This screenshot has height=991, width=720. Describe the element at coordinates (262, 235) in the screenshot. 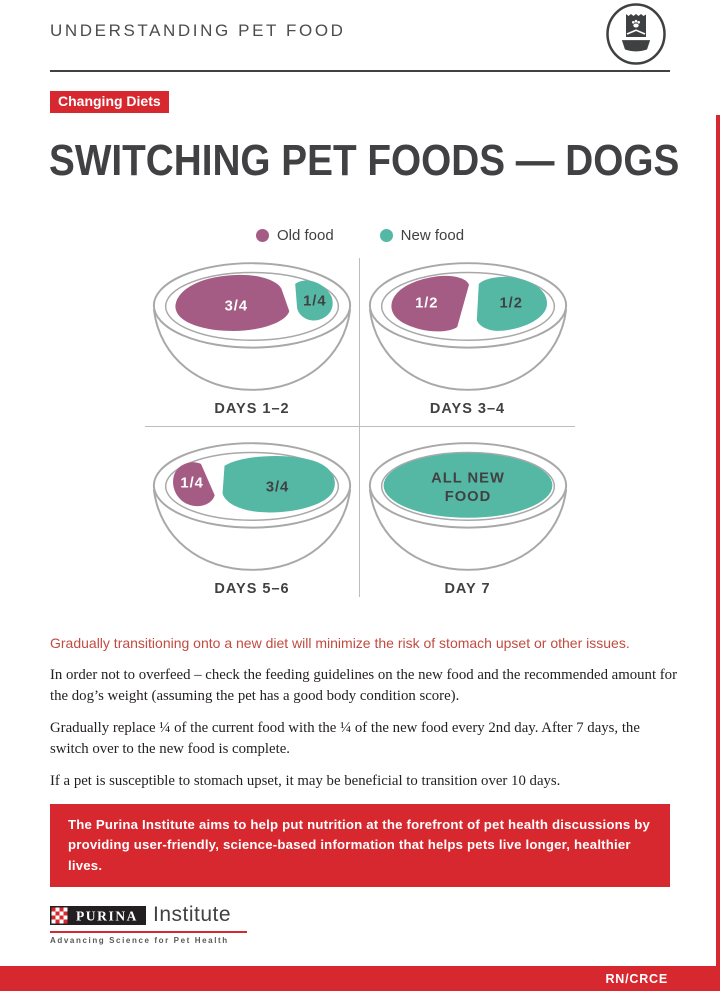

I see `old-food-swatch` at that location.